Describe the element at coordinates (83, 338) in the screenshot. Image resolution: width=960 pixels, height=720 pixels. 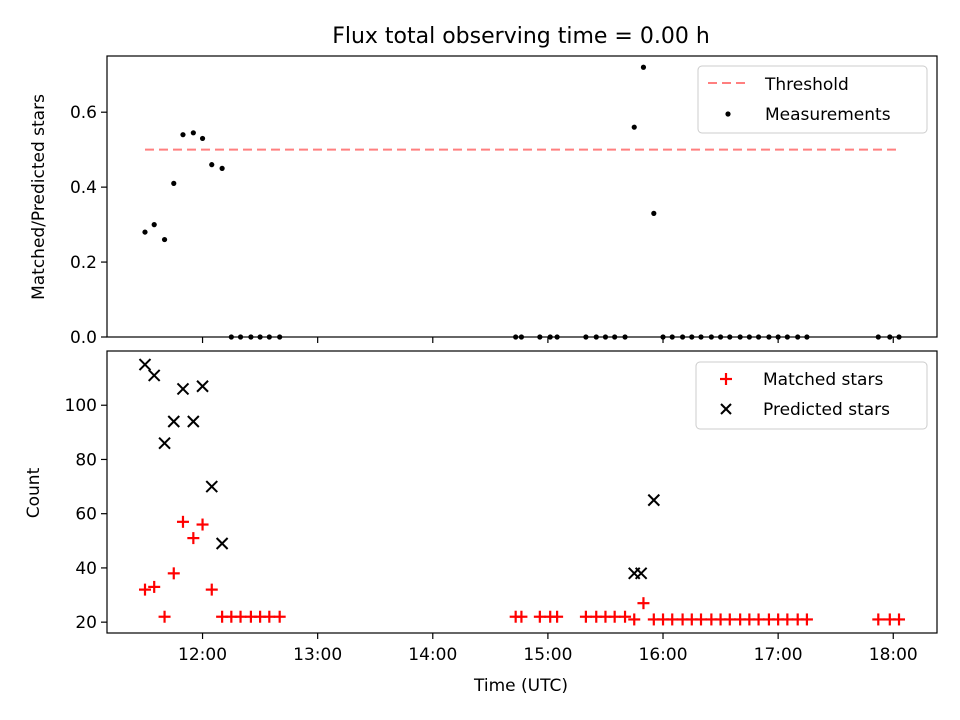
I see `top-y-tick-label: 0.0` at that location.